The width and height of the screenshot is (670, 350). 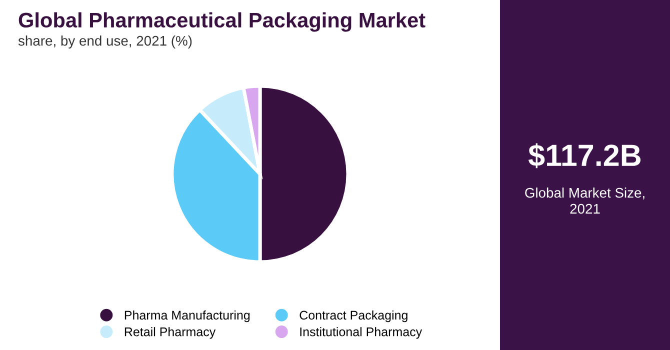 What do you see at coordinates (361, 333) in the screenshot?
I see `legend-label: Institutional Pharmacy` at bounding box center [361, 333].